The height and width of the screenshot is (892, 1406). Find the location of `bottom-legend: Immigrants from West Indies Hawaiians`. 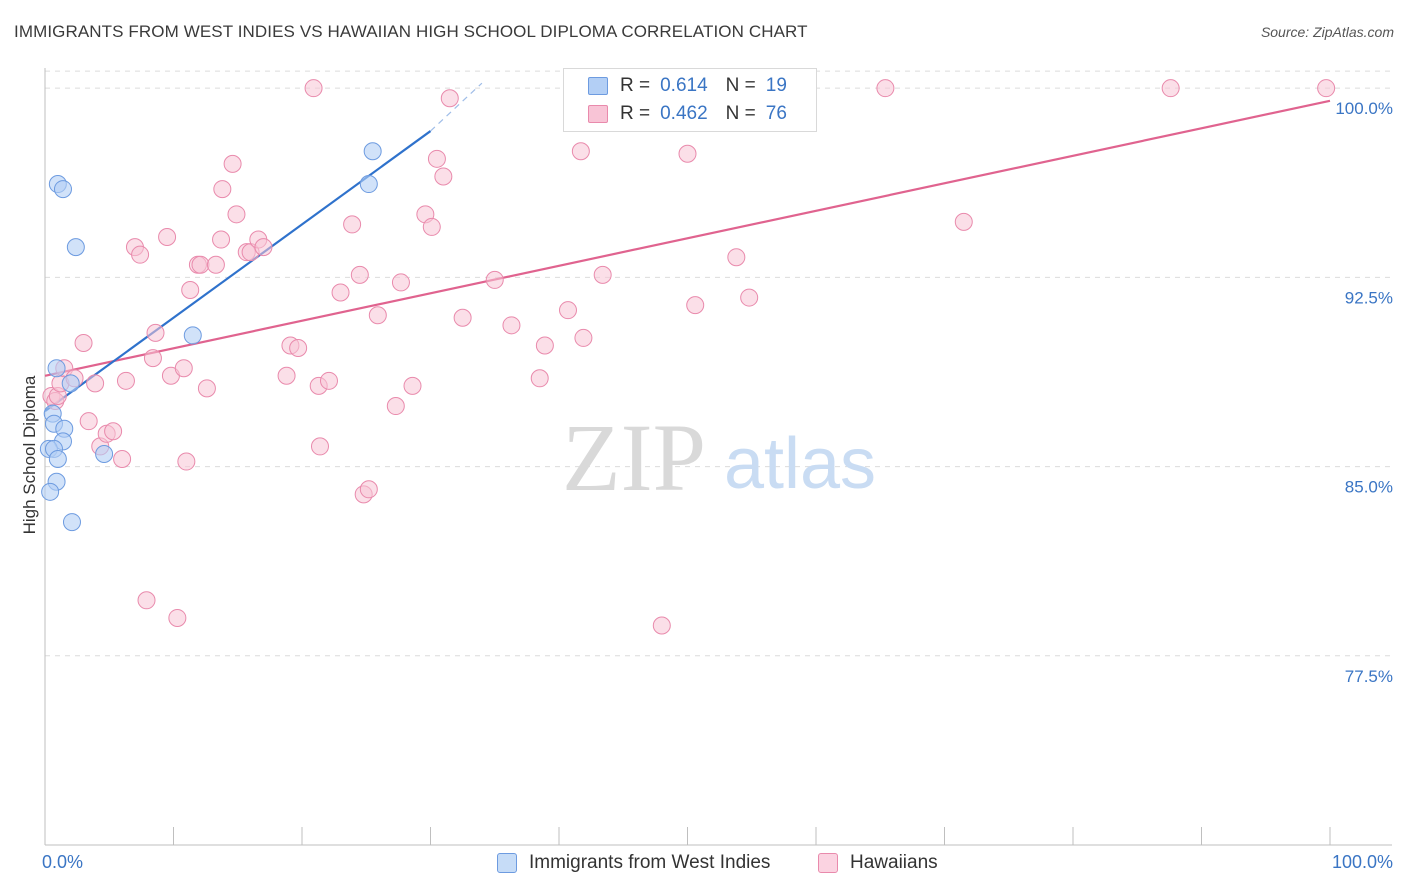

bottom-legend: Immigrants from West Indies Hawaiians is located at coordinates (703, 864).